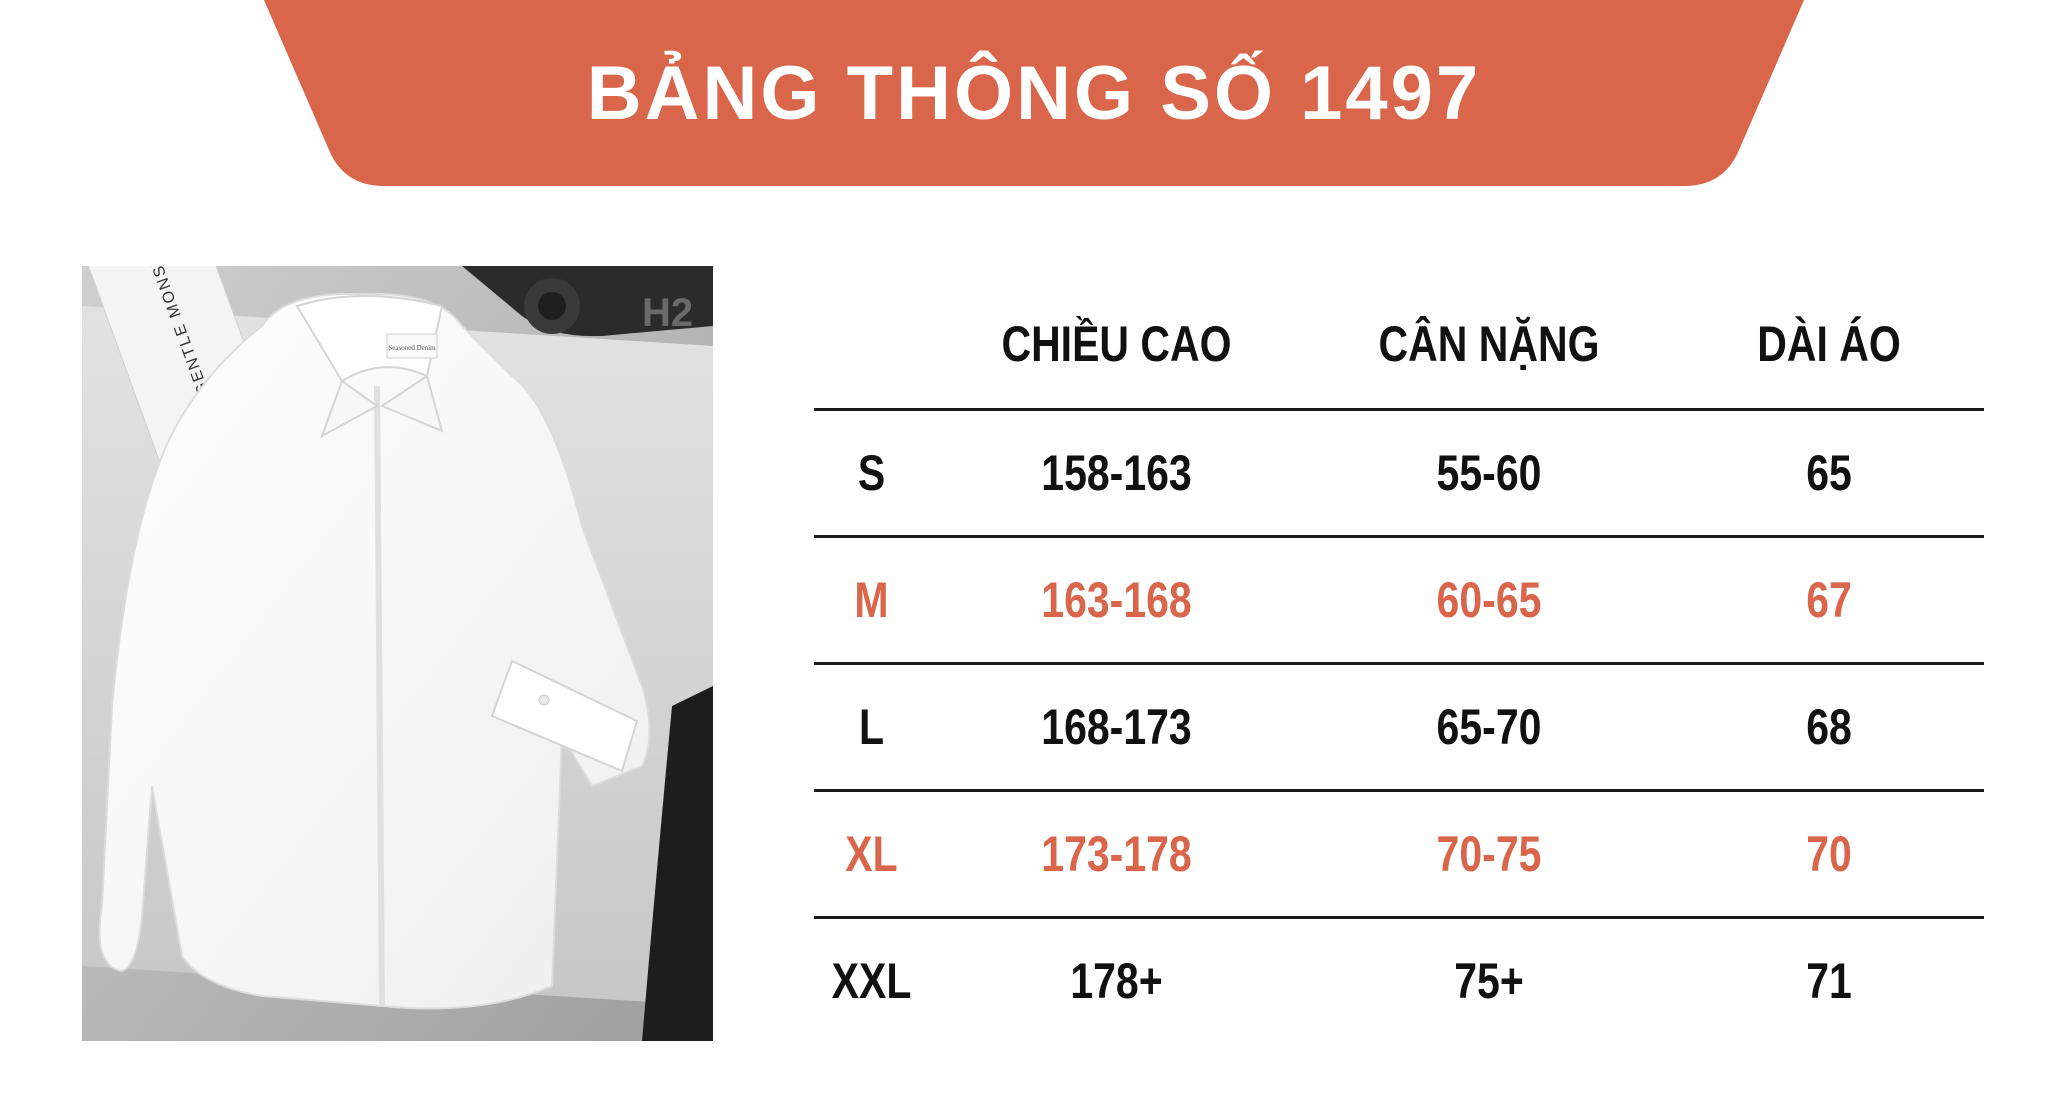 This screenshot has width=2048, height=1100. What do you see at coordinates (871, 727) in the screenshot?
I see `size-cell: L` at bounding box center [871, 727].